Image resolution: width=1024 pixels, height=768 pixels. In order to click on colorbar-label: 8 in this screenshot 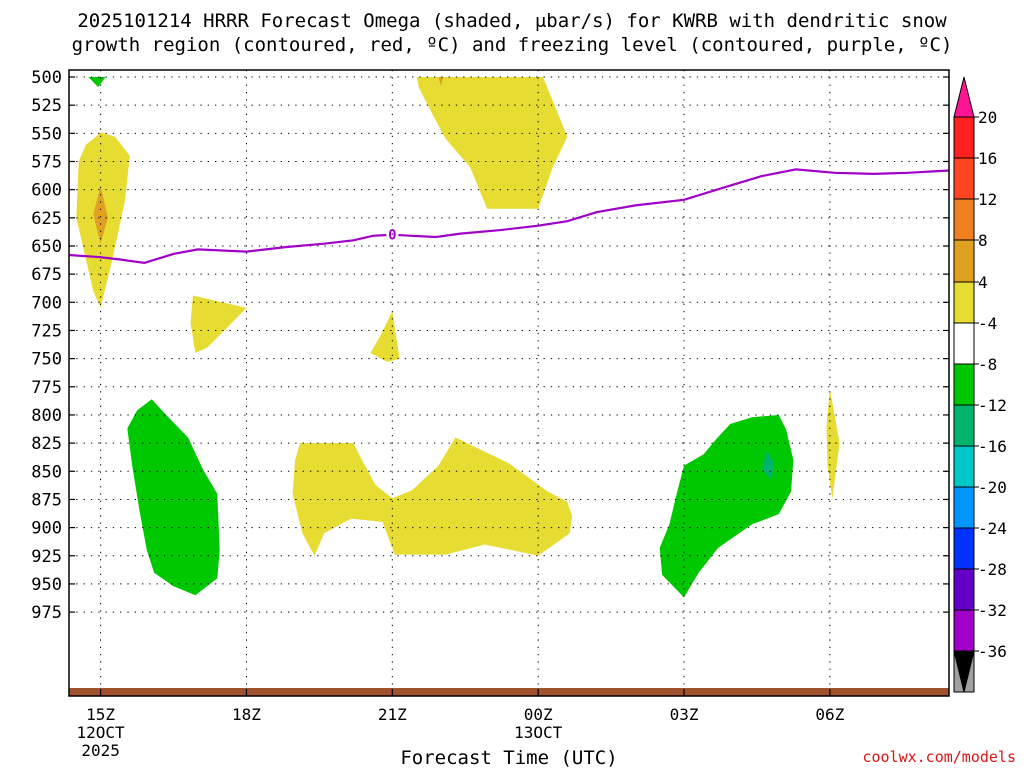, I will do `click(983, 240)`.